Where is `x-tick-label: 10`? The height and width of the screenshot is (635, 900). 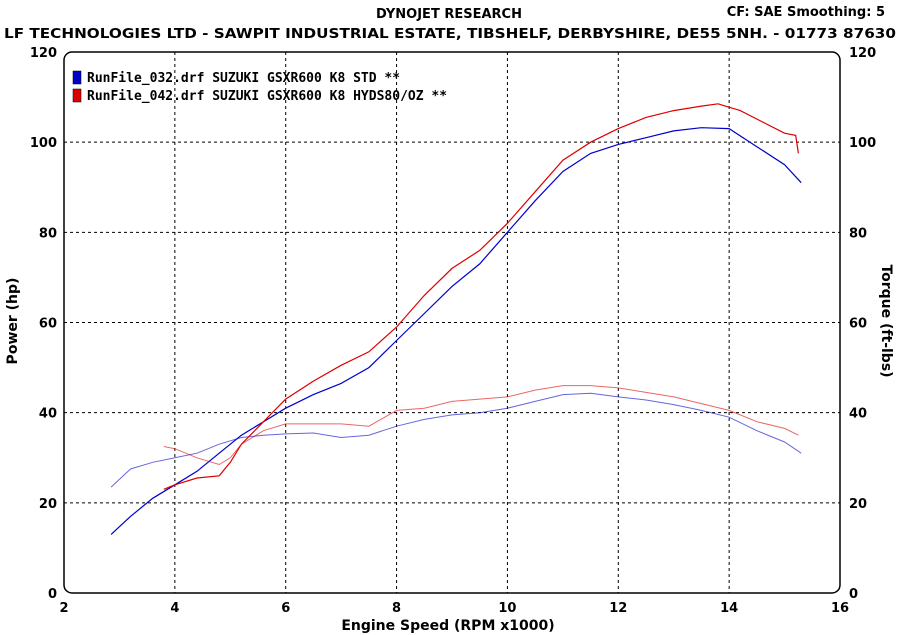 x-tick-label: 10 is located at coordinates (507, 608).